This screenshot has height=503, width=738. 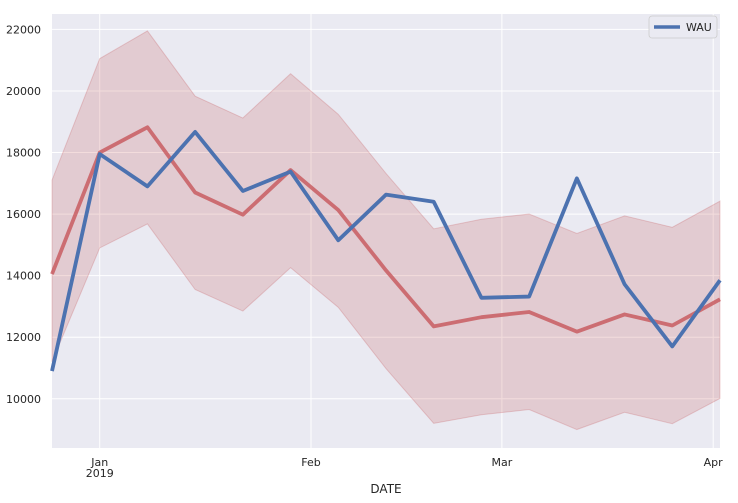 I want to click on y-tick-label: 16000, so click(x=23, y=214).